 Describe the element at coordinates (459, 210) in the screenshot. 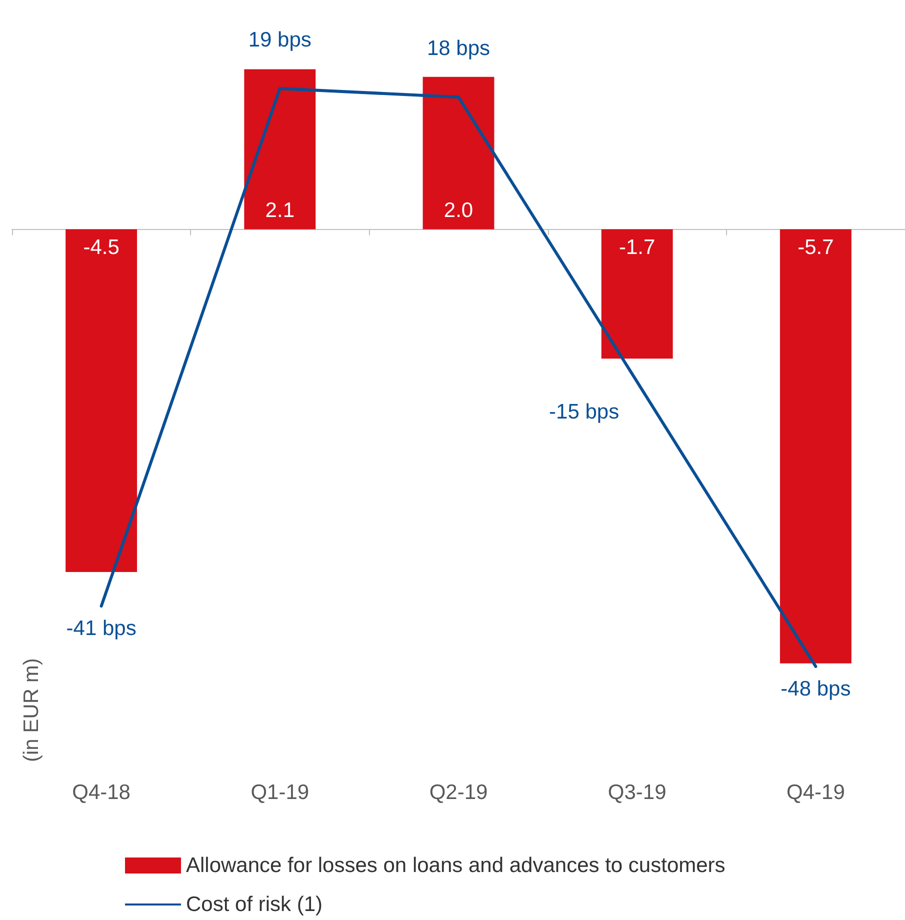

I see `data-label: 2.0` at that location.